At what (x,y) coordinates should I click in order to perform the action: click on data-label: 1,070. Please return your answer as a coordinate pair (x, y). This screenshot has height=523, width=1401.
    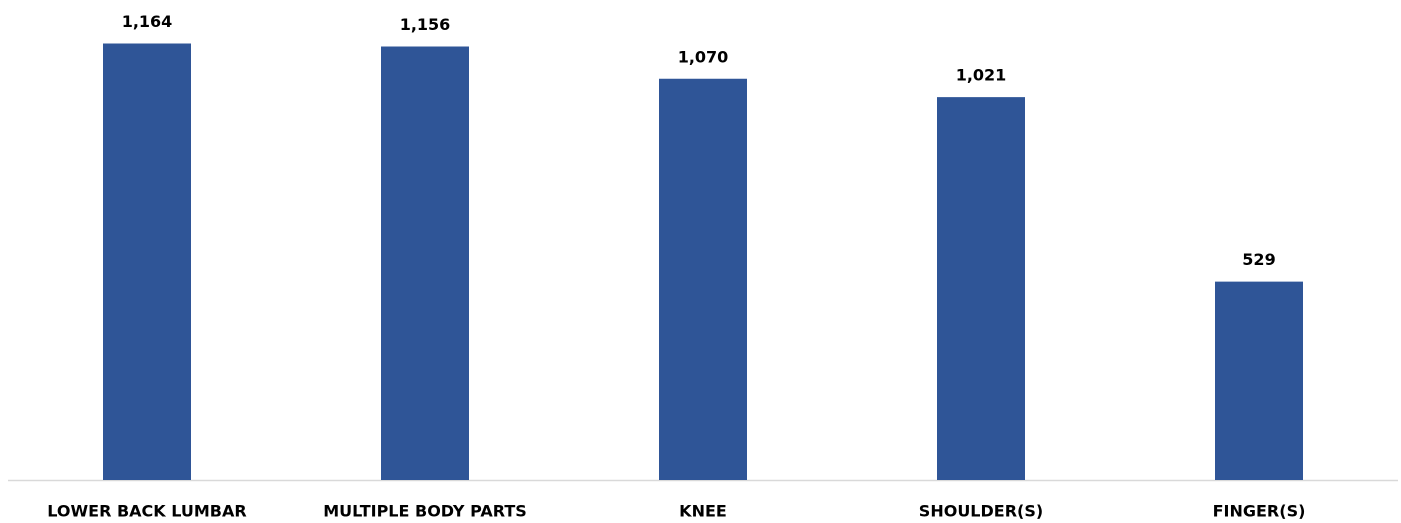
    Looking at the image, I should click on (703, 56).